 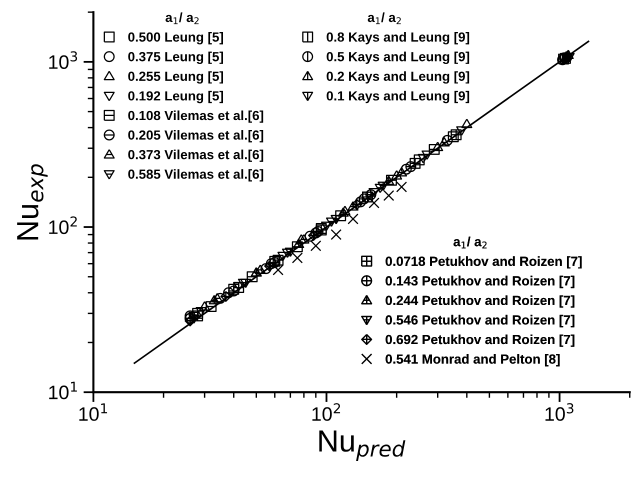 I want to click on x-axis-title: Nu$_{pred}$, so click(x=362, y=445).